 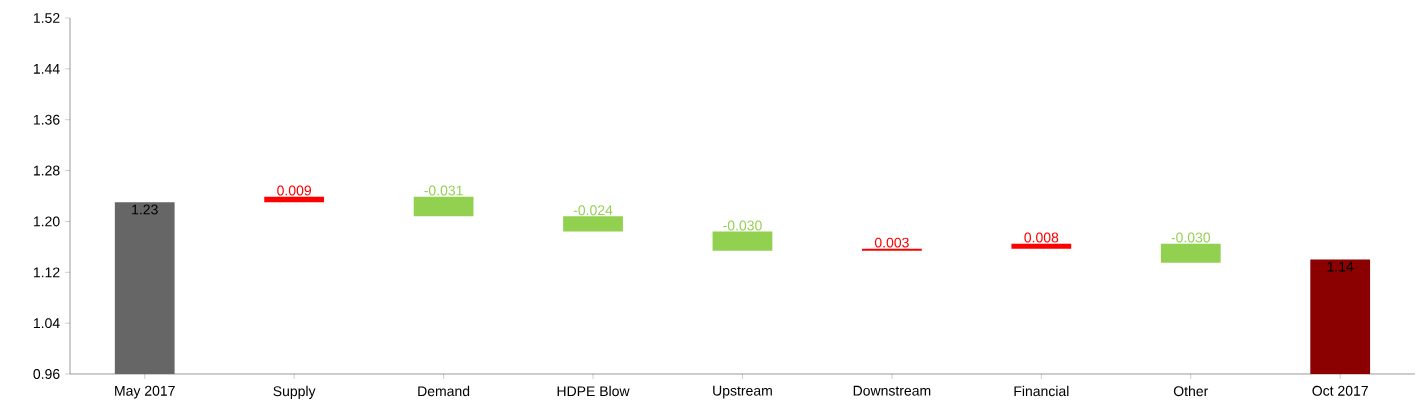 What do you see at coordinates (1041, 237) in the screenshot?
I see `data-label: 0.008` at bounding box center [1041, 237].